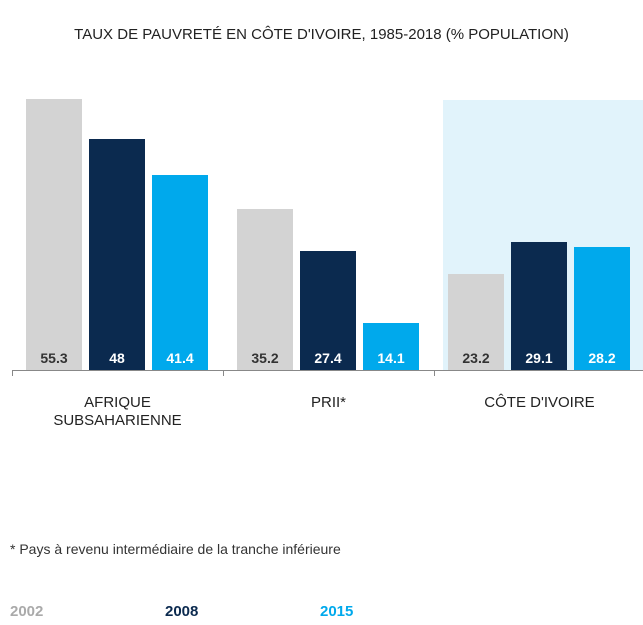  I want to click on value-label: 41.4, so click(180, 357).